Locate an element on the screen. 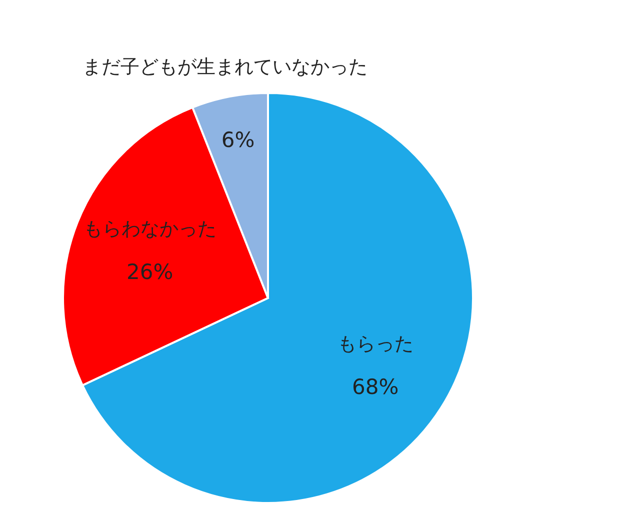 The image size is (618, 511). slice-label: まだ子どもが生まれていなかった is located at coordinates (225, 67).